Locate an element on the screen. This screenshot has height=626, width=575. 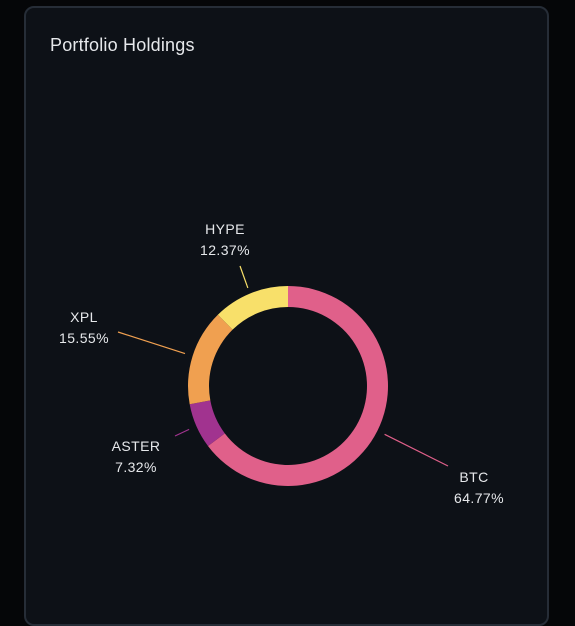
leader-line-hype is located at coordinates (244, 277).